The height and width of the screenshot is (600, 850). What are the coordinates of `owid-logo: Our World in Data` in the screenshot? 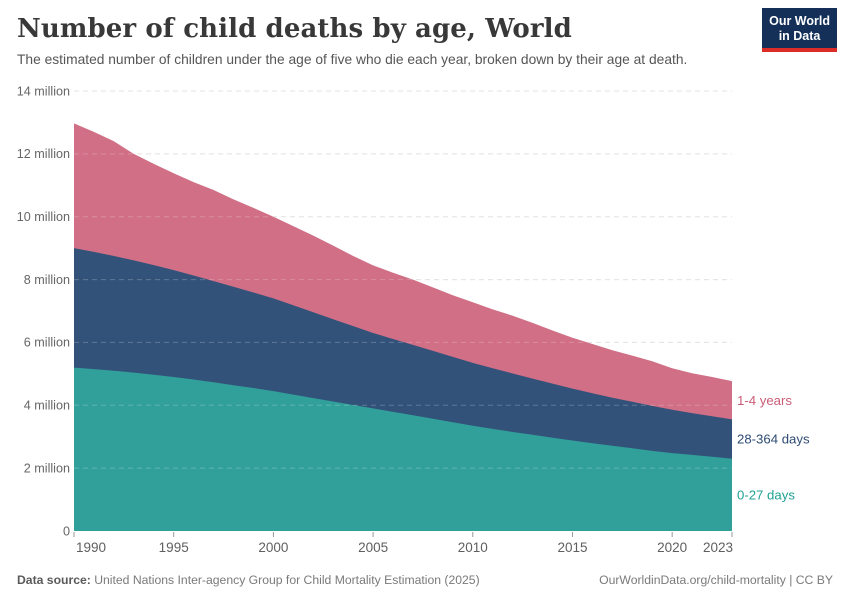 It's located at (799, 30).